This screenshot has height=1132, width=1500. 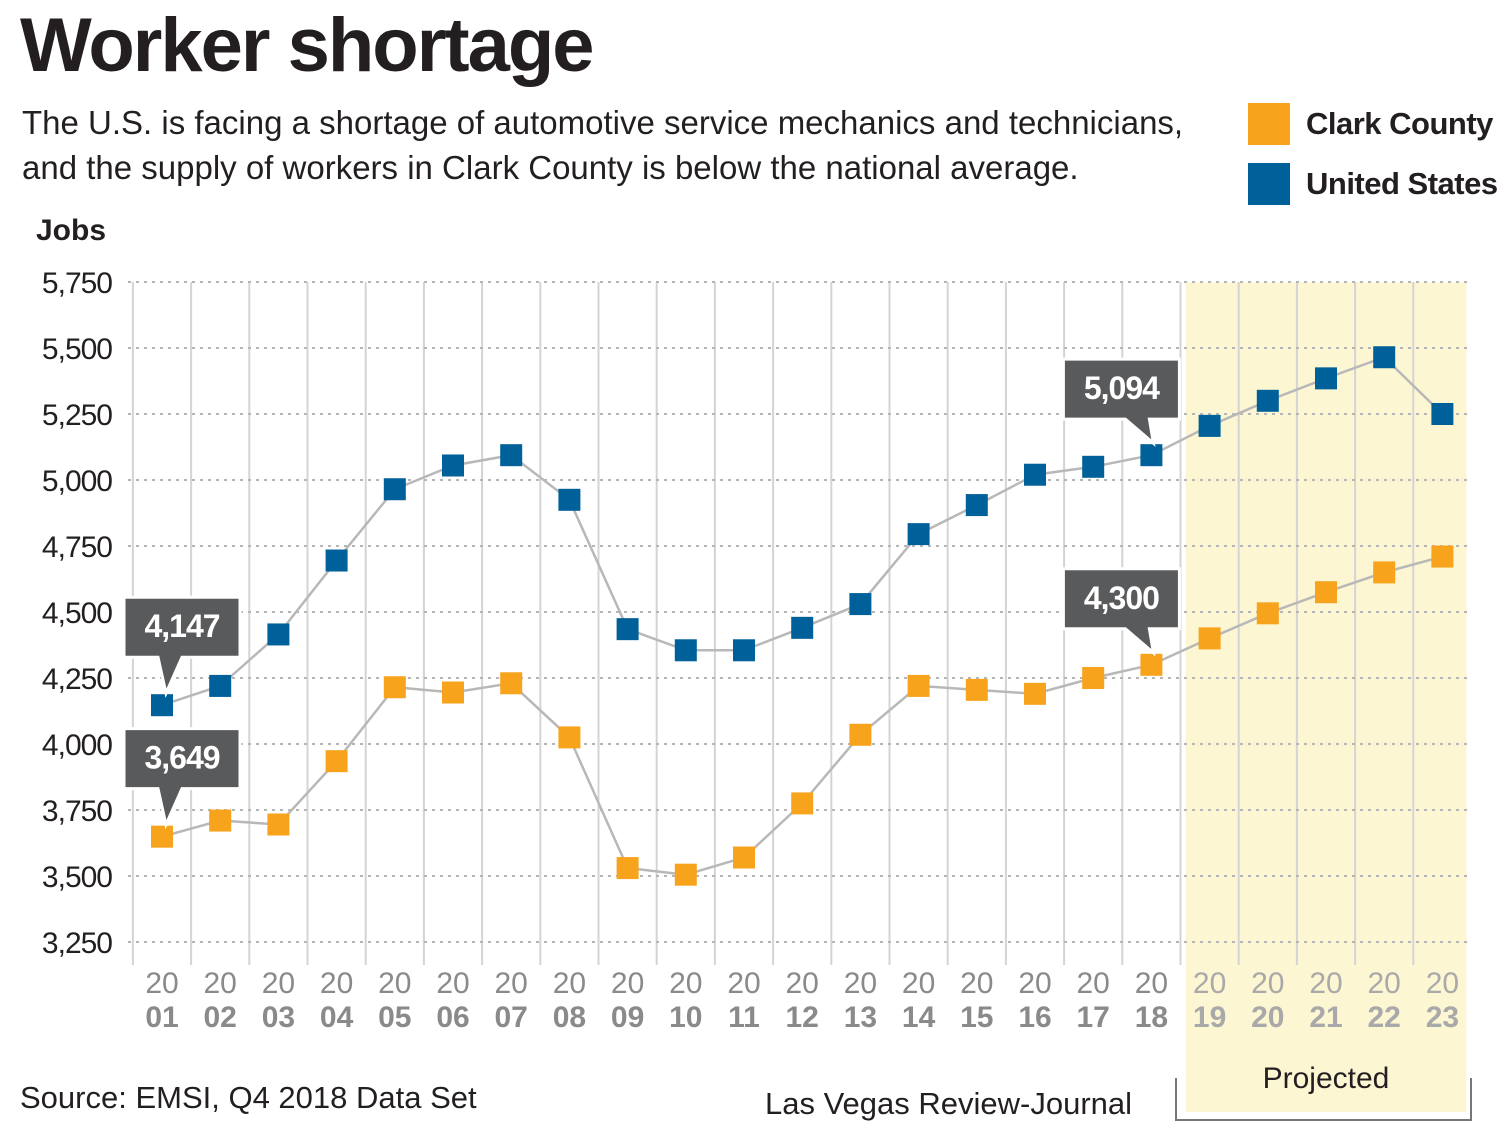 I want to click on publisher-credit: Las Vegas Review-Journal, so click(x=949, y=1103).